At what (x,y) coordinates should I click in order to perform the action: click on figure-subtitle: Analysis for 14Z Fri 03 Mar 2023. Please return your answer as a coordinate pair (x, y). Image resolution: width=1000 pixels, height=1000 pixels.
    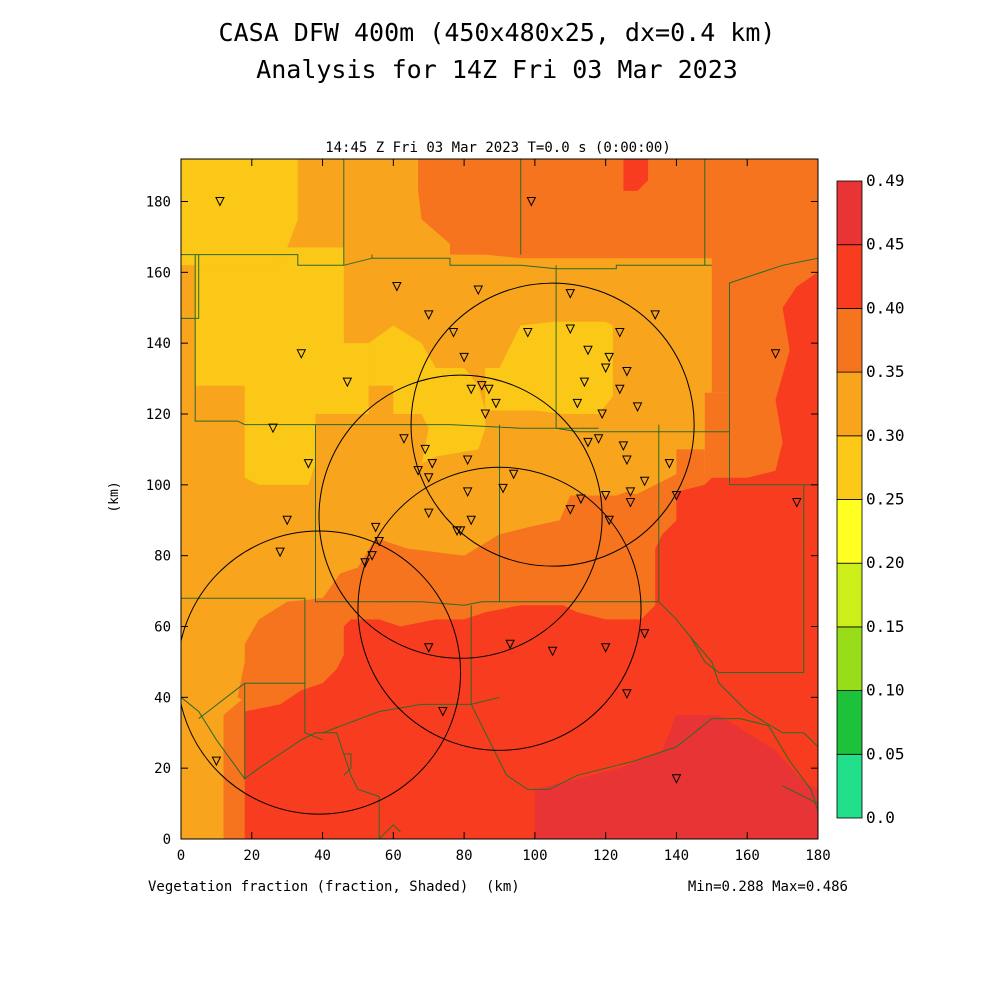
    Looking at the image, I should click on (497, 69).